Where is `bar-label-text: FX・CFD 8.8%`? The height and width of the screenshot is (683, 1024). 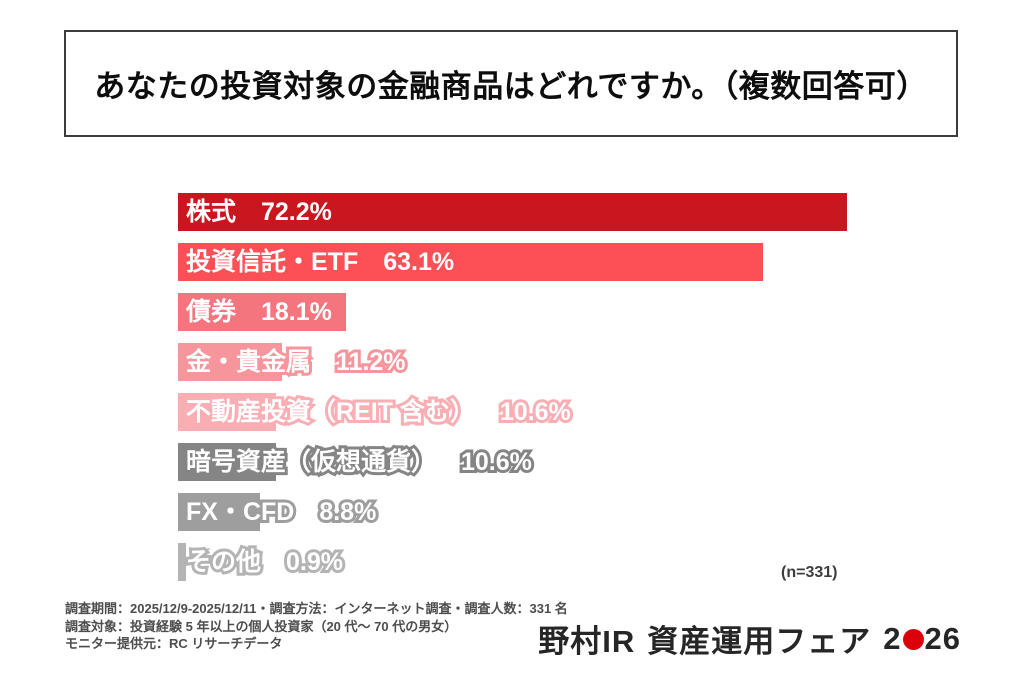
bar-label-text: FX・CFD 8.8% is located at coordinates (281, 512).